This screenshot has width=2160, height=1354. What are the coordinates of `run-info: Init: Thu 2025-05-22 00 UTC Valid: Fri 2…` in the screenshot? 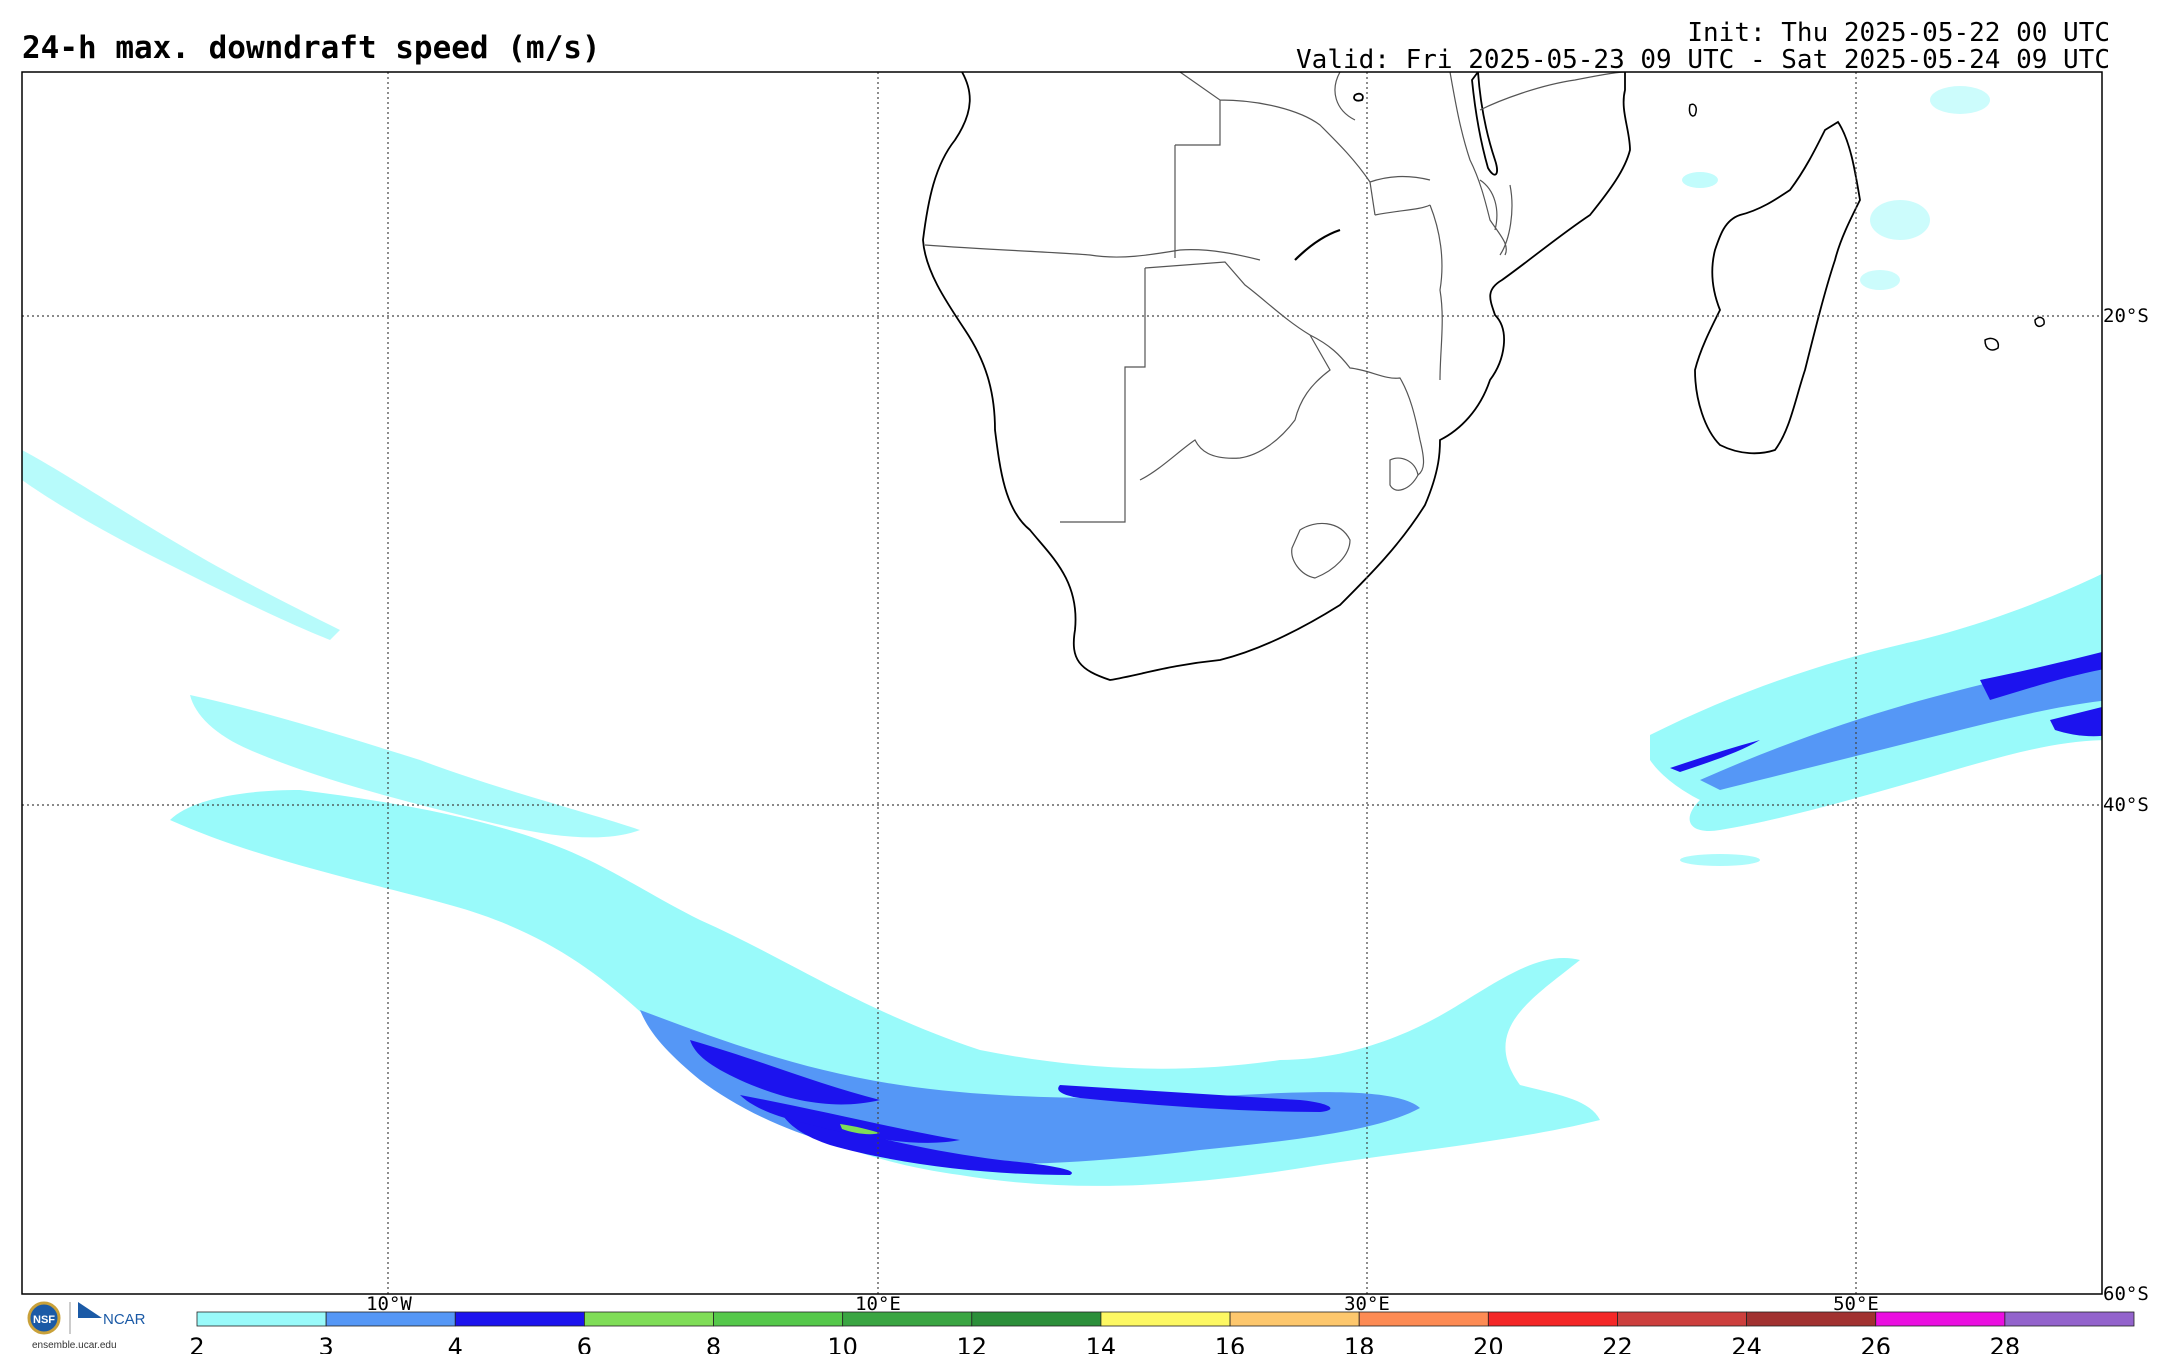 It's located at (1703, 47).